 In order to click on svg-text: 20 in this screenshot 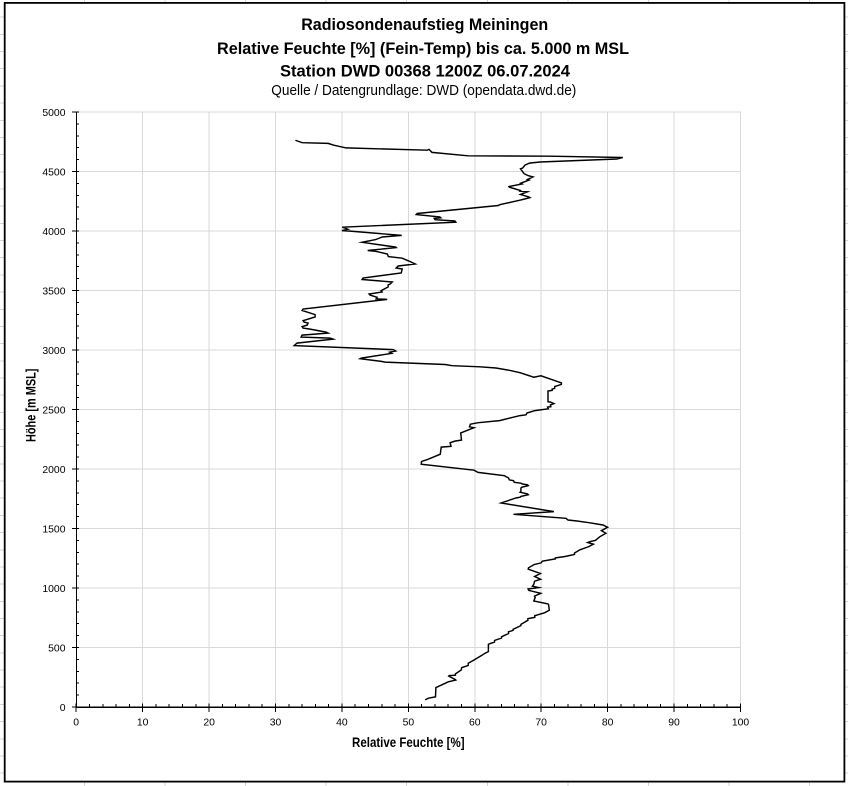, I will do `click(209, 723)`.